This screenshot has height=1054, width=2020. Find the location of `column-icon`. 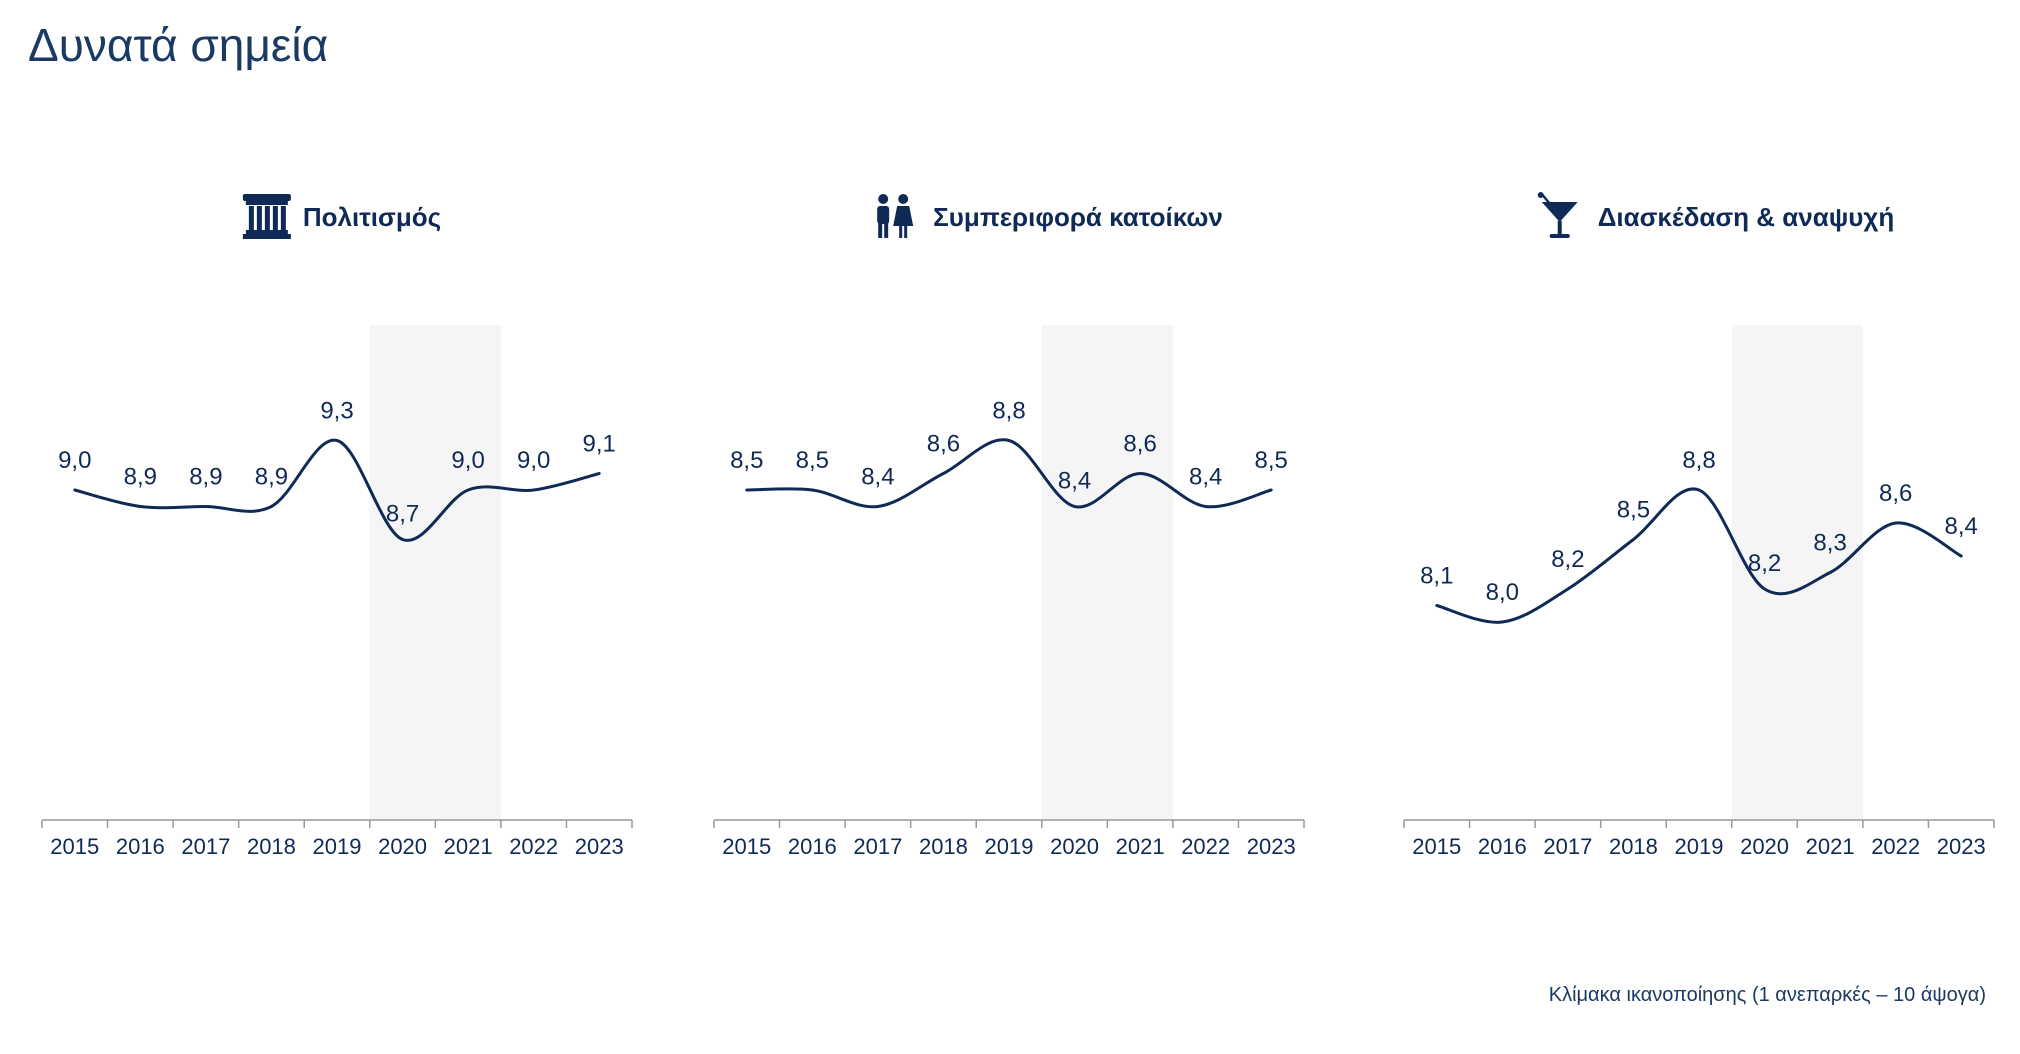

column-icon is located at coordinates (266, 216).